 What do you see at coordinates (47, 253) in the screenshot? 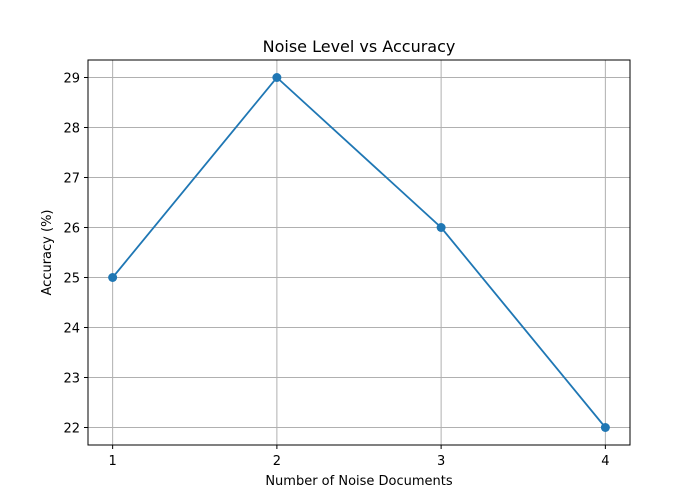
I see `y-axis-label: Accuracy (%)` at bounding box center [47, 253].